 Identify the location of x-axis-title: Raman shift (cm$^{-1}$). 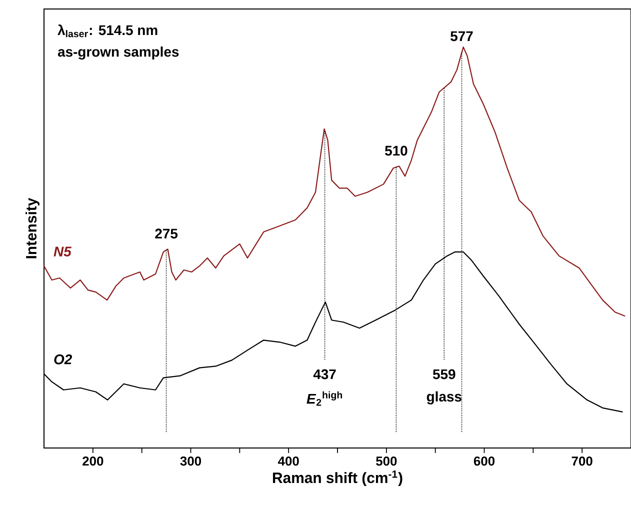
(337, 478).